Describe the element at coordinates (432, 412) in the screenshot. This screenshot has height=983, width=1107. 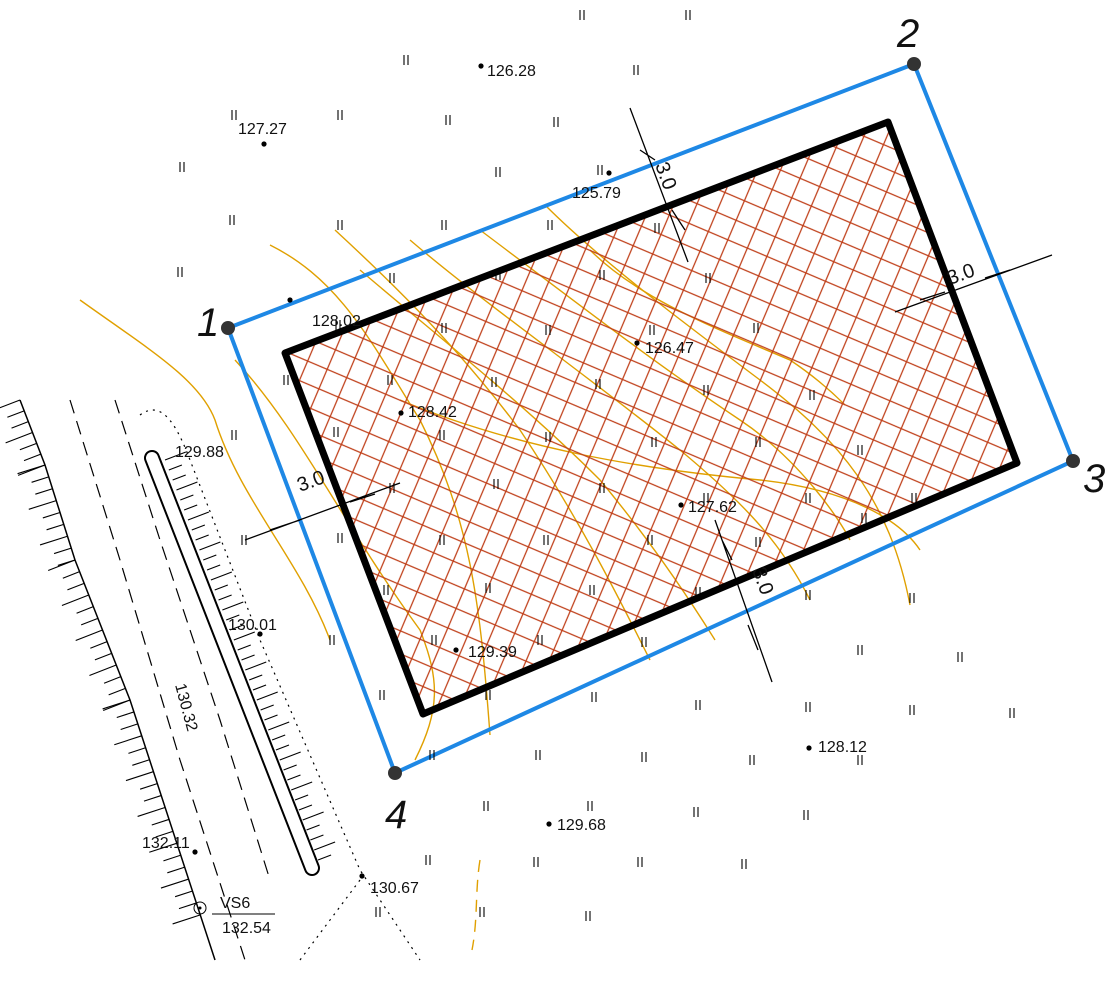
I see `spot-height: 128.42` at that location.